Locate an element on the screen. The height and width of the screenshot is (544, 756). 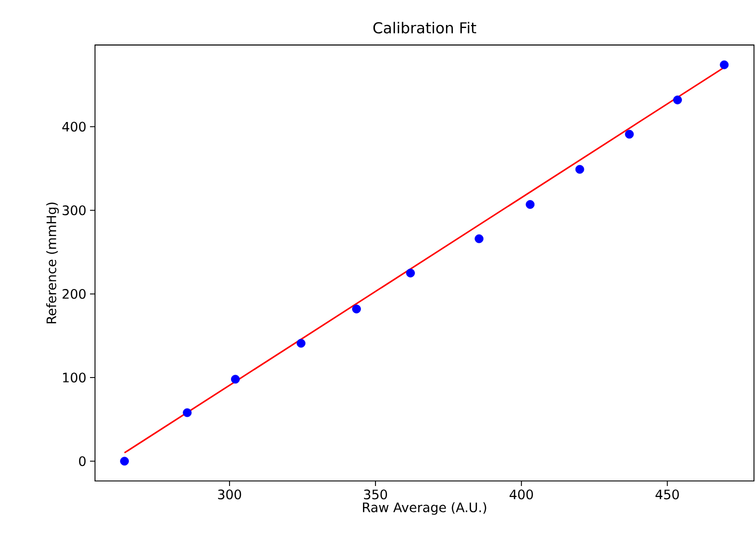
y-axis-title: Reference (mmHg) is located at coordinates (52, 263).